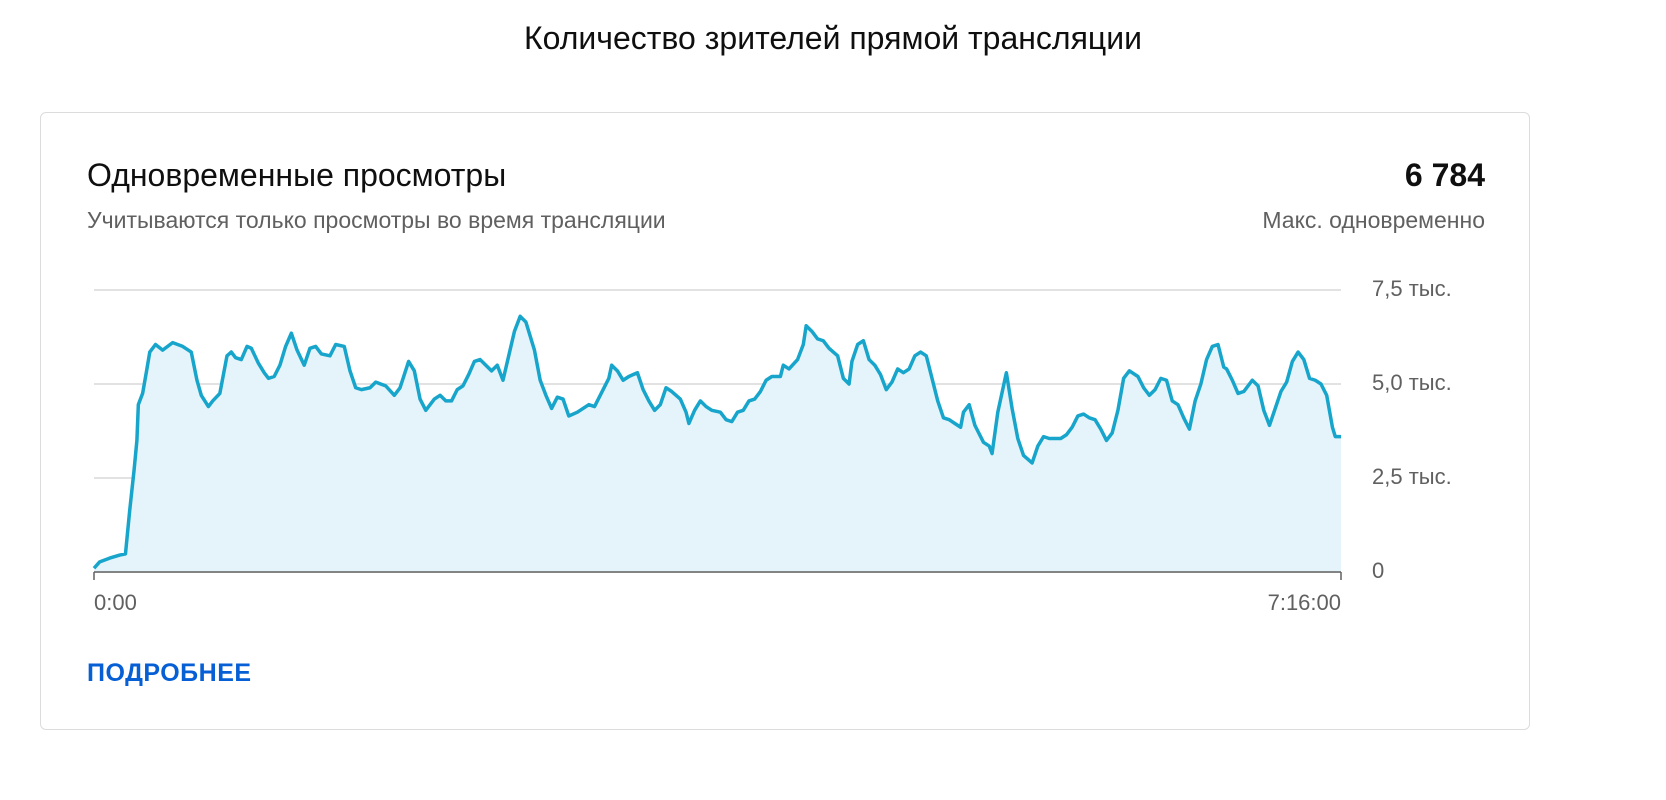  Describe the element at coordinates (1444, 175) in the screenshot. I see `max-value: 6 784` at that location.